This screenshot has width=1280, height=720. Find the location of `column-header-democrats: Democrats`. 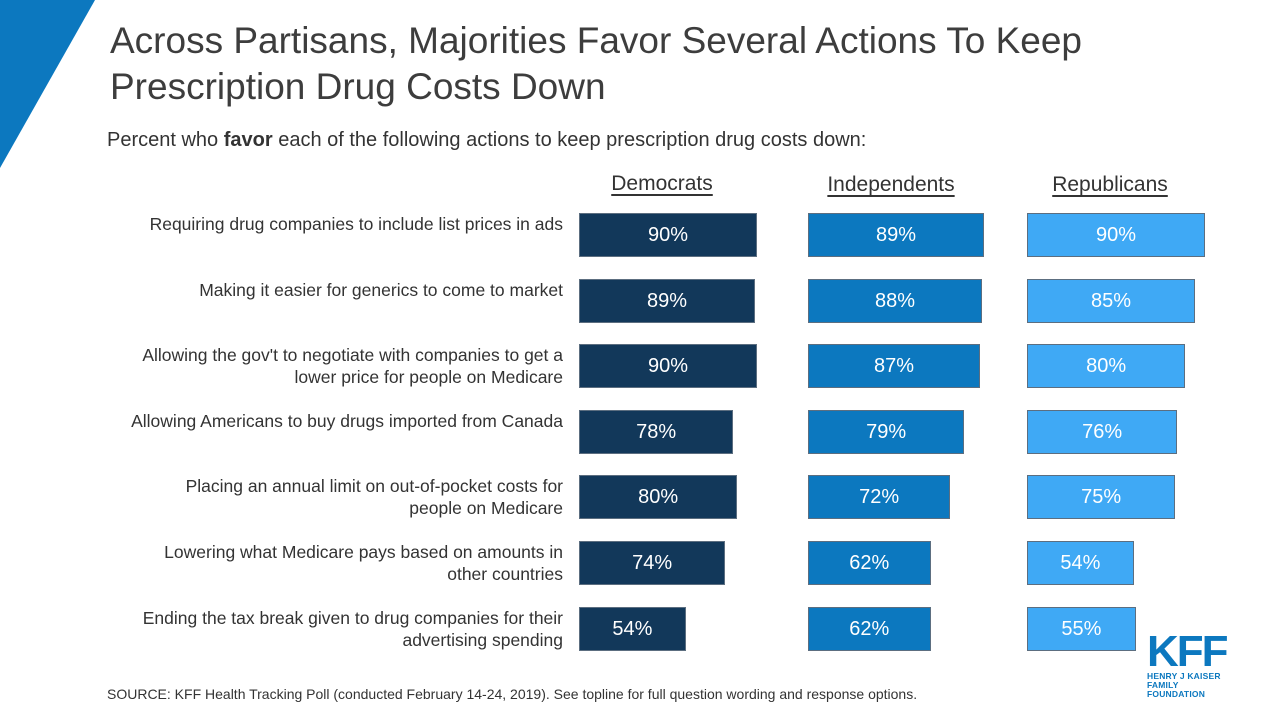

column-header-democrats: Democrats is located at coordinates (662, 183).